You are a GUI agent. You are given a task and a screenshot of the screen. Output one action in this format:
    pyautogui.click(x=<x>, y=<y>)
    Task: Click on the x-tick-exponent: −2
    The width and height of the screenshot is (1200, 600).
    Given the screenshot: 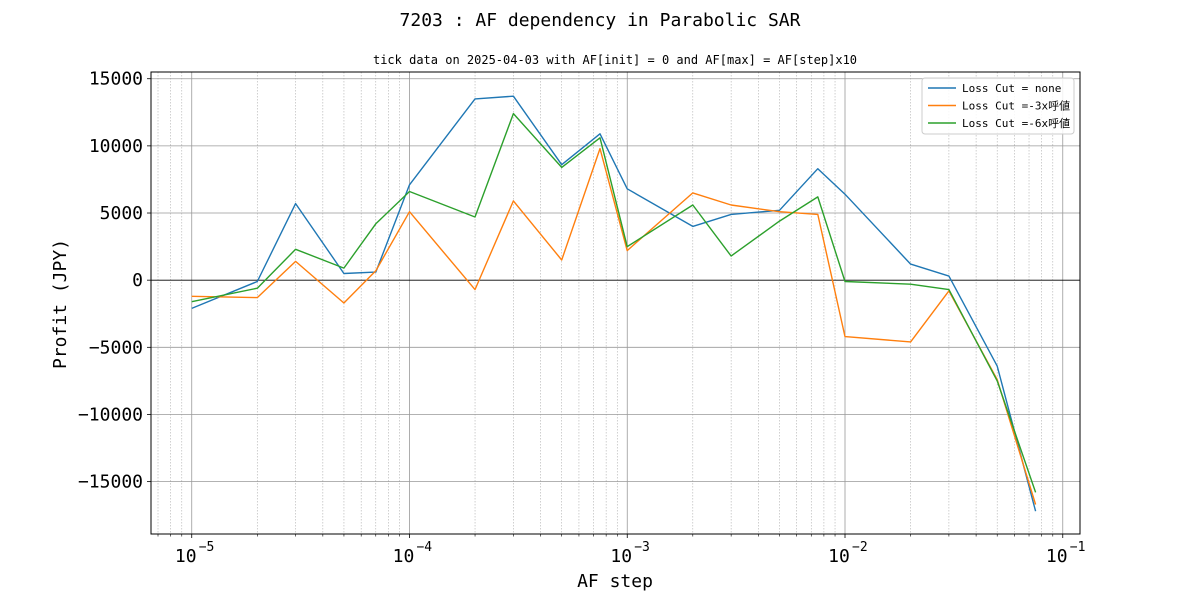 What is the action you would take?
    pyautogui.click(x=860, y=547)
    